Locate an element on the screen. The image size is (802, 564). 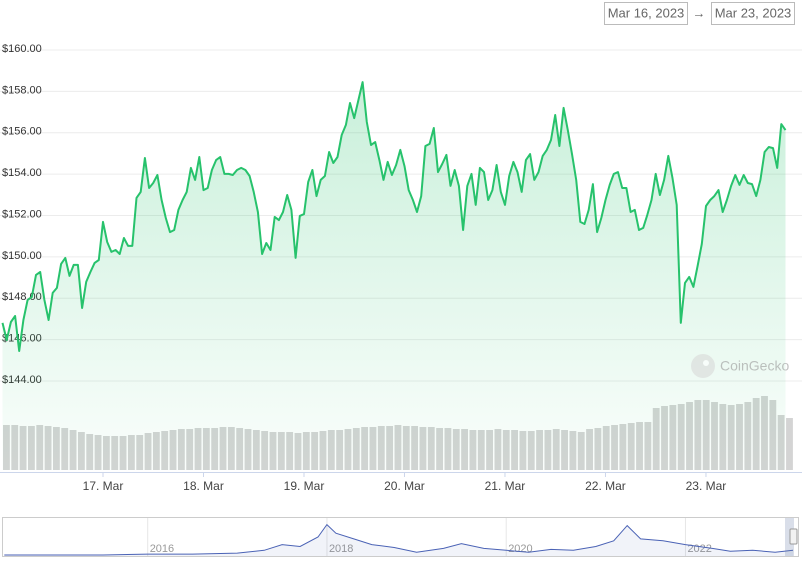
x-tick-label: 18. Mar is located at coordinates (203, 486).